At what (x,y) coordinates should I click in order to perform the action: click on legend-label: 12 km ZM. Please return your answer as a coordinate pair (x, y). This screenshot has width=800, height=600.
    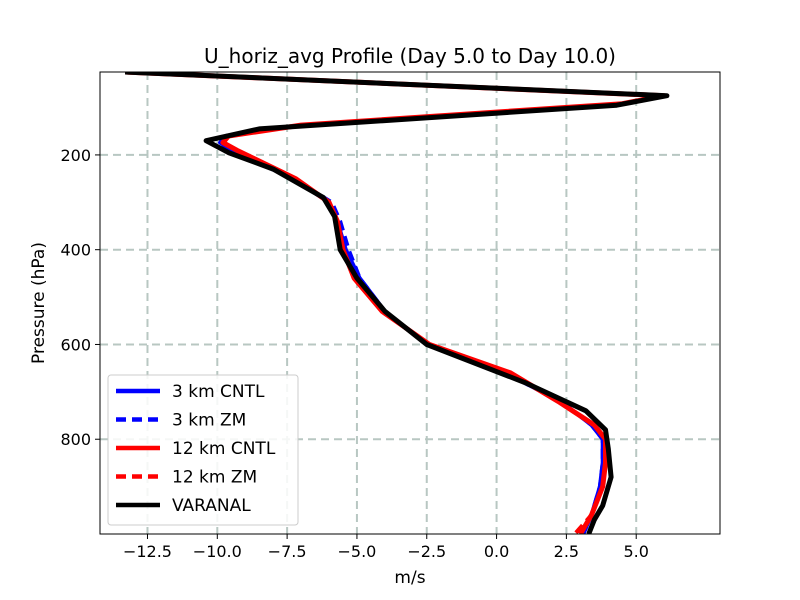
    Looking at the image, I should click on (214, 478).